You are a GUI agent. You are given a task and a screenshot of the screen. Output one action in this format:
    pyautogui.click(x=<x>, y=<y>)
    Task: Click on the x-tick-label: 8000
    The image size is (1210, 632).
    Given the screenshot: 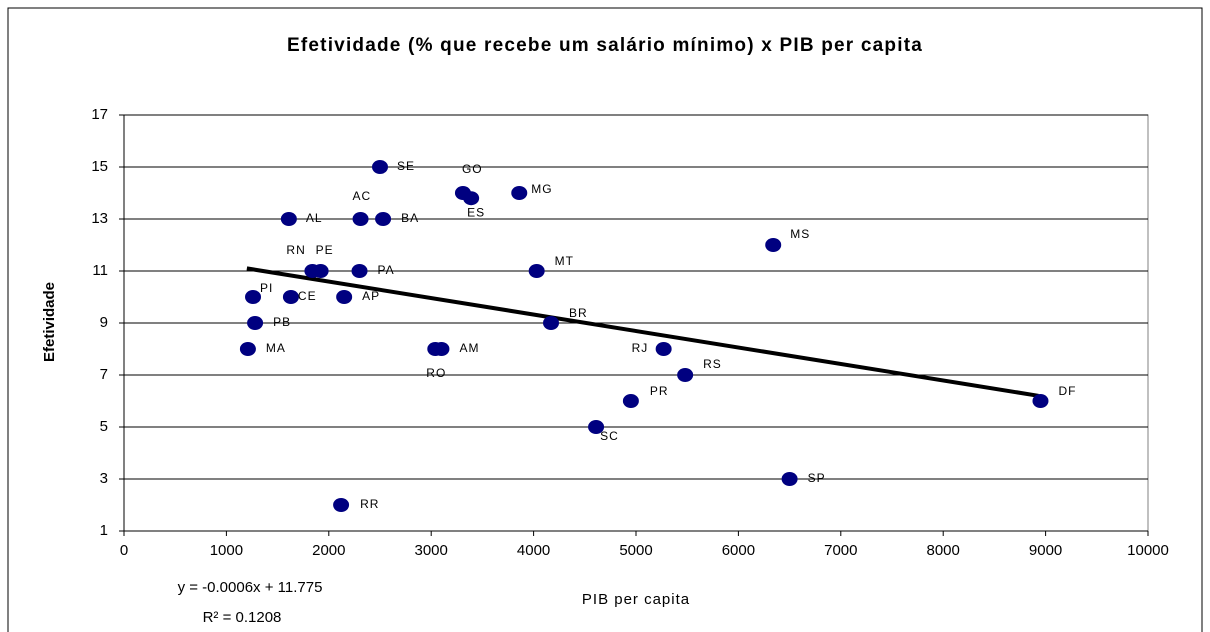 What is the action you would take?
    pyautogui.click(x=943, y=550)
    